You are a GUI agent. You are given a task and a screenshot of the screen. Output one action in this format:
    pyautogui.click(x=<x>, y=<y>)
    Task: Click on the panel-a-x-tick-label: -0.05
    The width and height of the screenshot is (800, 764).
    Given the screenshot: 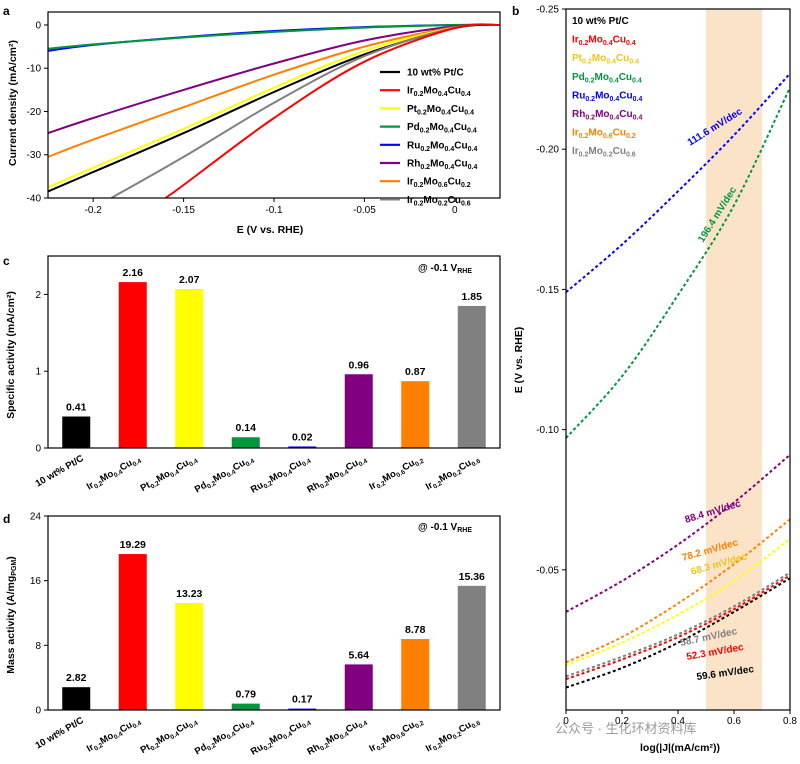 What is the action you would take?
    pyautogui.click(x=364, y=210)
    